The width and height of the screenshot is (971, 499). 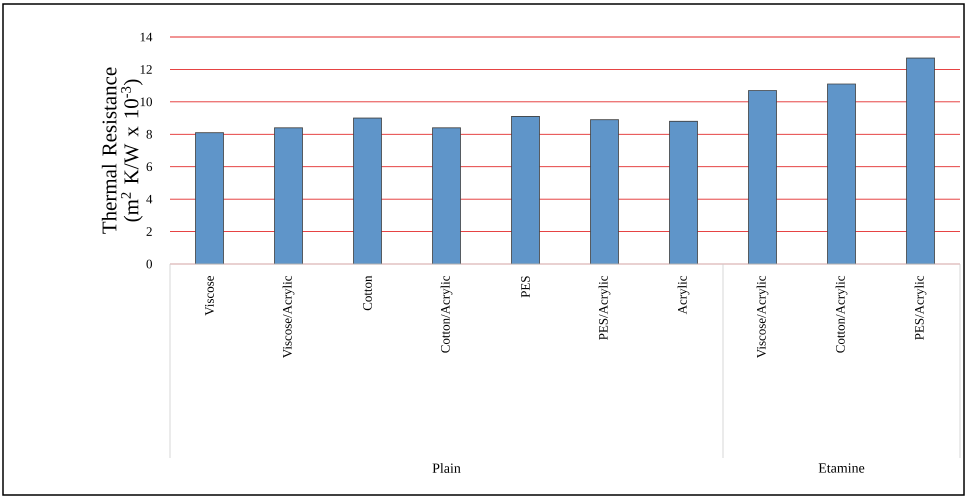 What do you see at coordinates (367, 293) in the screenshot?
I see `x-tick-label: Cotton` at bounding box center [367, 293].